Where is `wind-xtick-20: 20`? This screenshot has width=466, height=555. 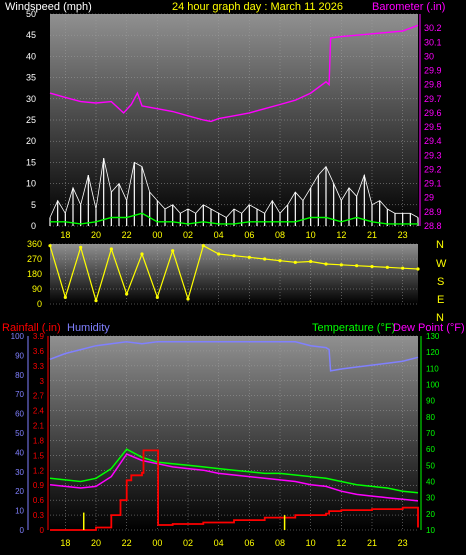
wind-xtick-20: 20 is located at coordinates (96, 235).